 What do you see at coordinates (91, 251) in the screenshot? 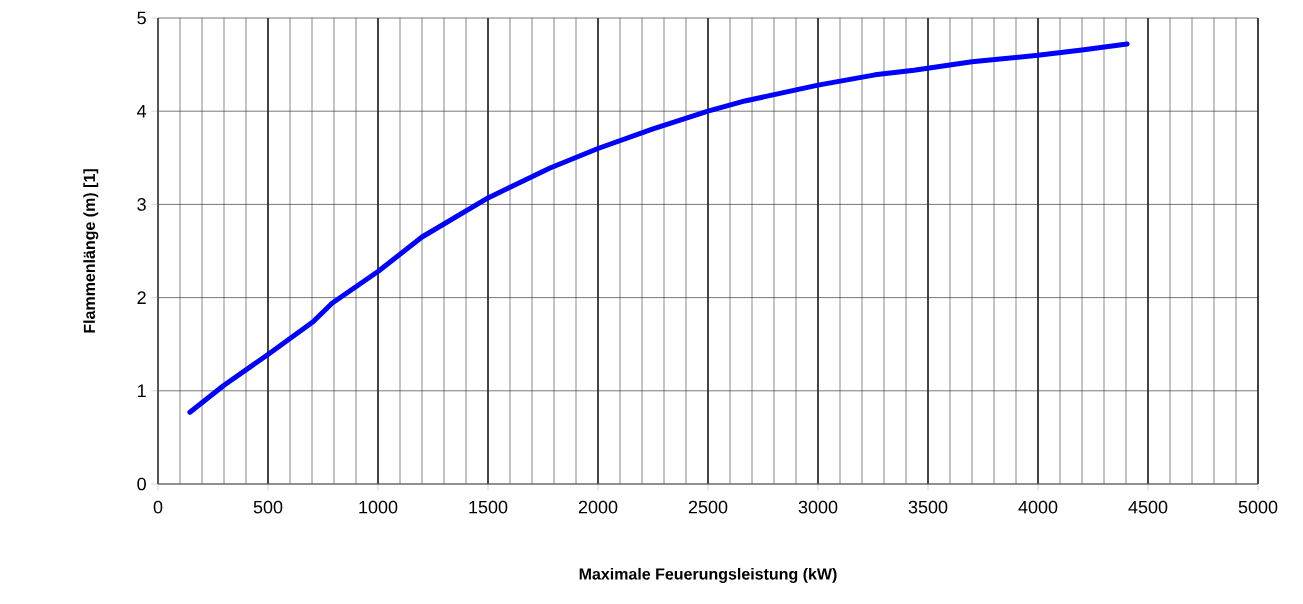
I see `y-axis-title: Flammenlänge (m) [1]` at bounding box center [91, 251].